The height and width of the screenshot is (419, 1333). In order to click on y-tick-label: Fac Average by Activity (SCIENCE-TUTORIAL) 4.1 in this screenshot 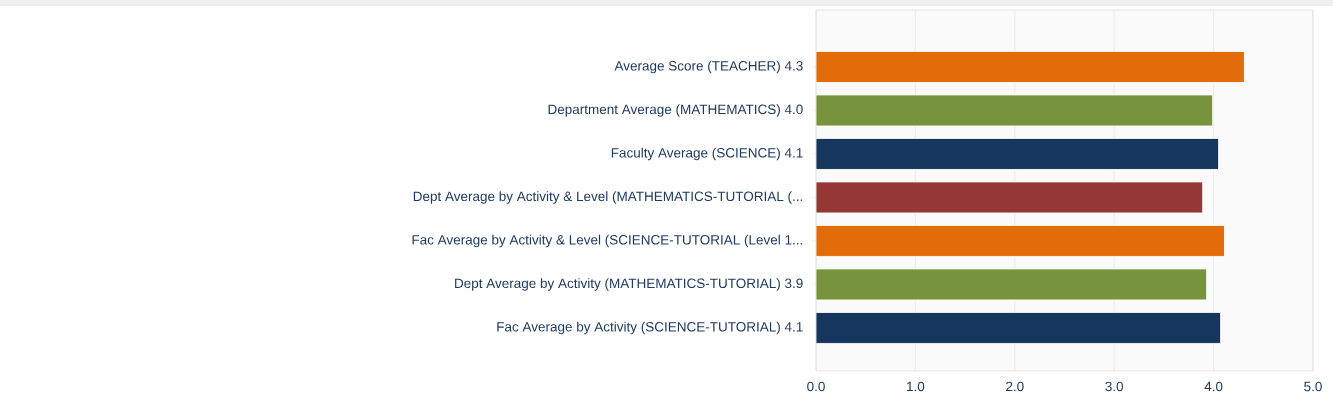, I will do `click(650, 328)`.